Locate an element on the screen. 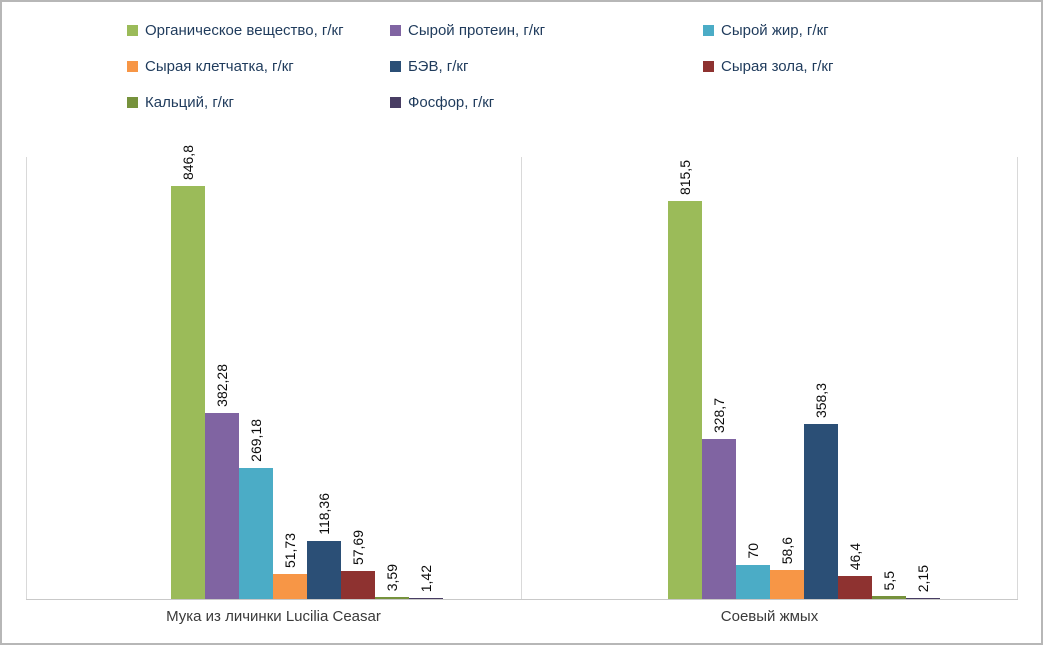  bar-group-1-series-0: 815,5 is located at coordinates (685, 379).